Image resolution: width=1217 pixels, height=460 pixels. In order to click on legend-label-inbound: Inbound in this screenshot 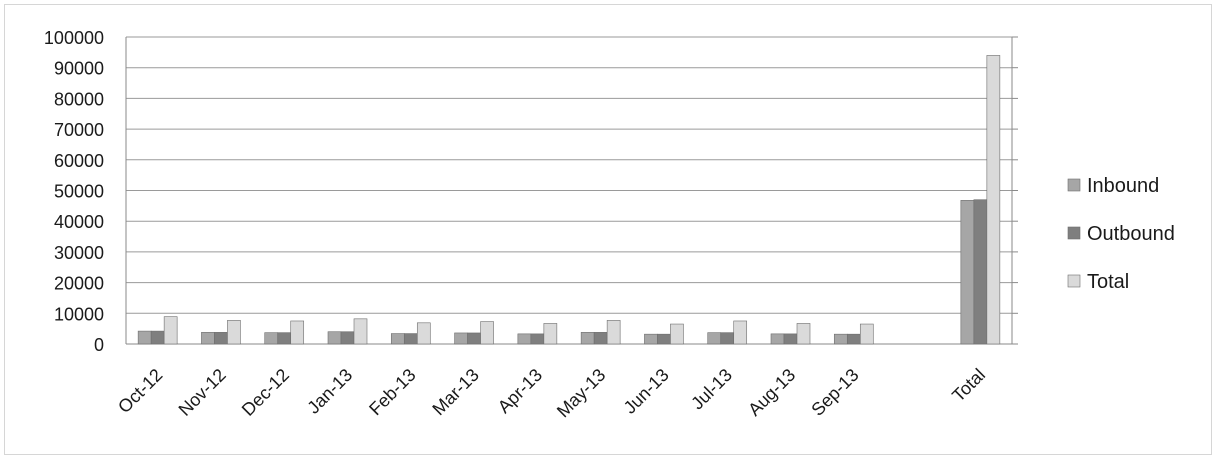, I will do `click(1123, 186)`.